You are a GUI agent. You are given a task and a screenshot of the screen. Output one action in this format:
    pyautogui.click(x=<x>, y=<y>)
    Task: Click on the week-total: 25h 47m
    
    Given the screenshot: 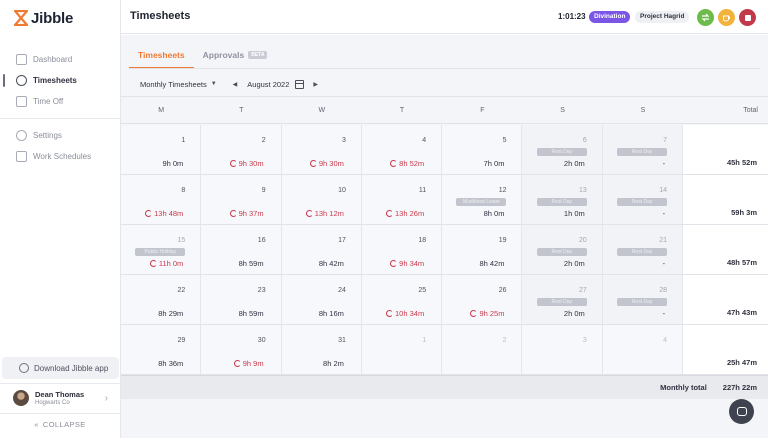 What is the action you would take?
    pyautogui.click(x=741, y=362)
    